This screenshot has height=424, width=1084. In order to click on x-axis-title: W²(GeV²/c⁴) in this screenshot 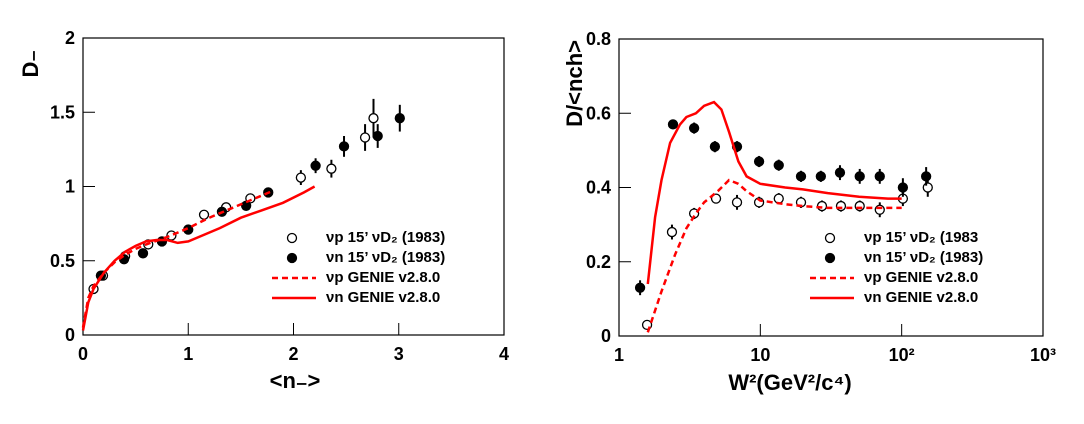, I will do `click(789, 382)`.